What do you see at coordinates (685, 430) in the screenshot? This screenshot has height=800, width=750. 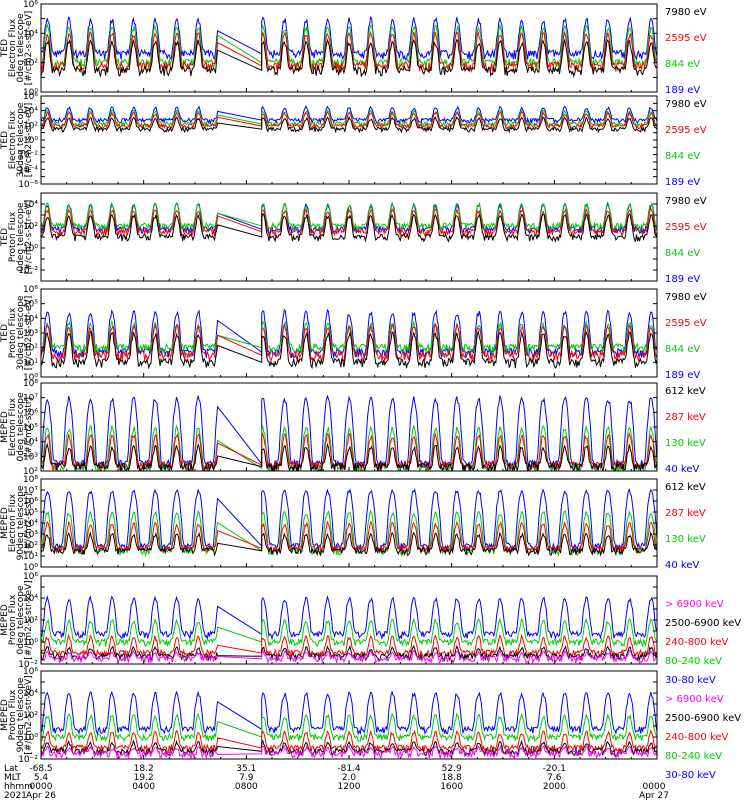 I see `legend: 612 keV 287 keV 130 keV 40 keV` at bounding box center [685, 430].